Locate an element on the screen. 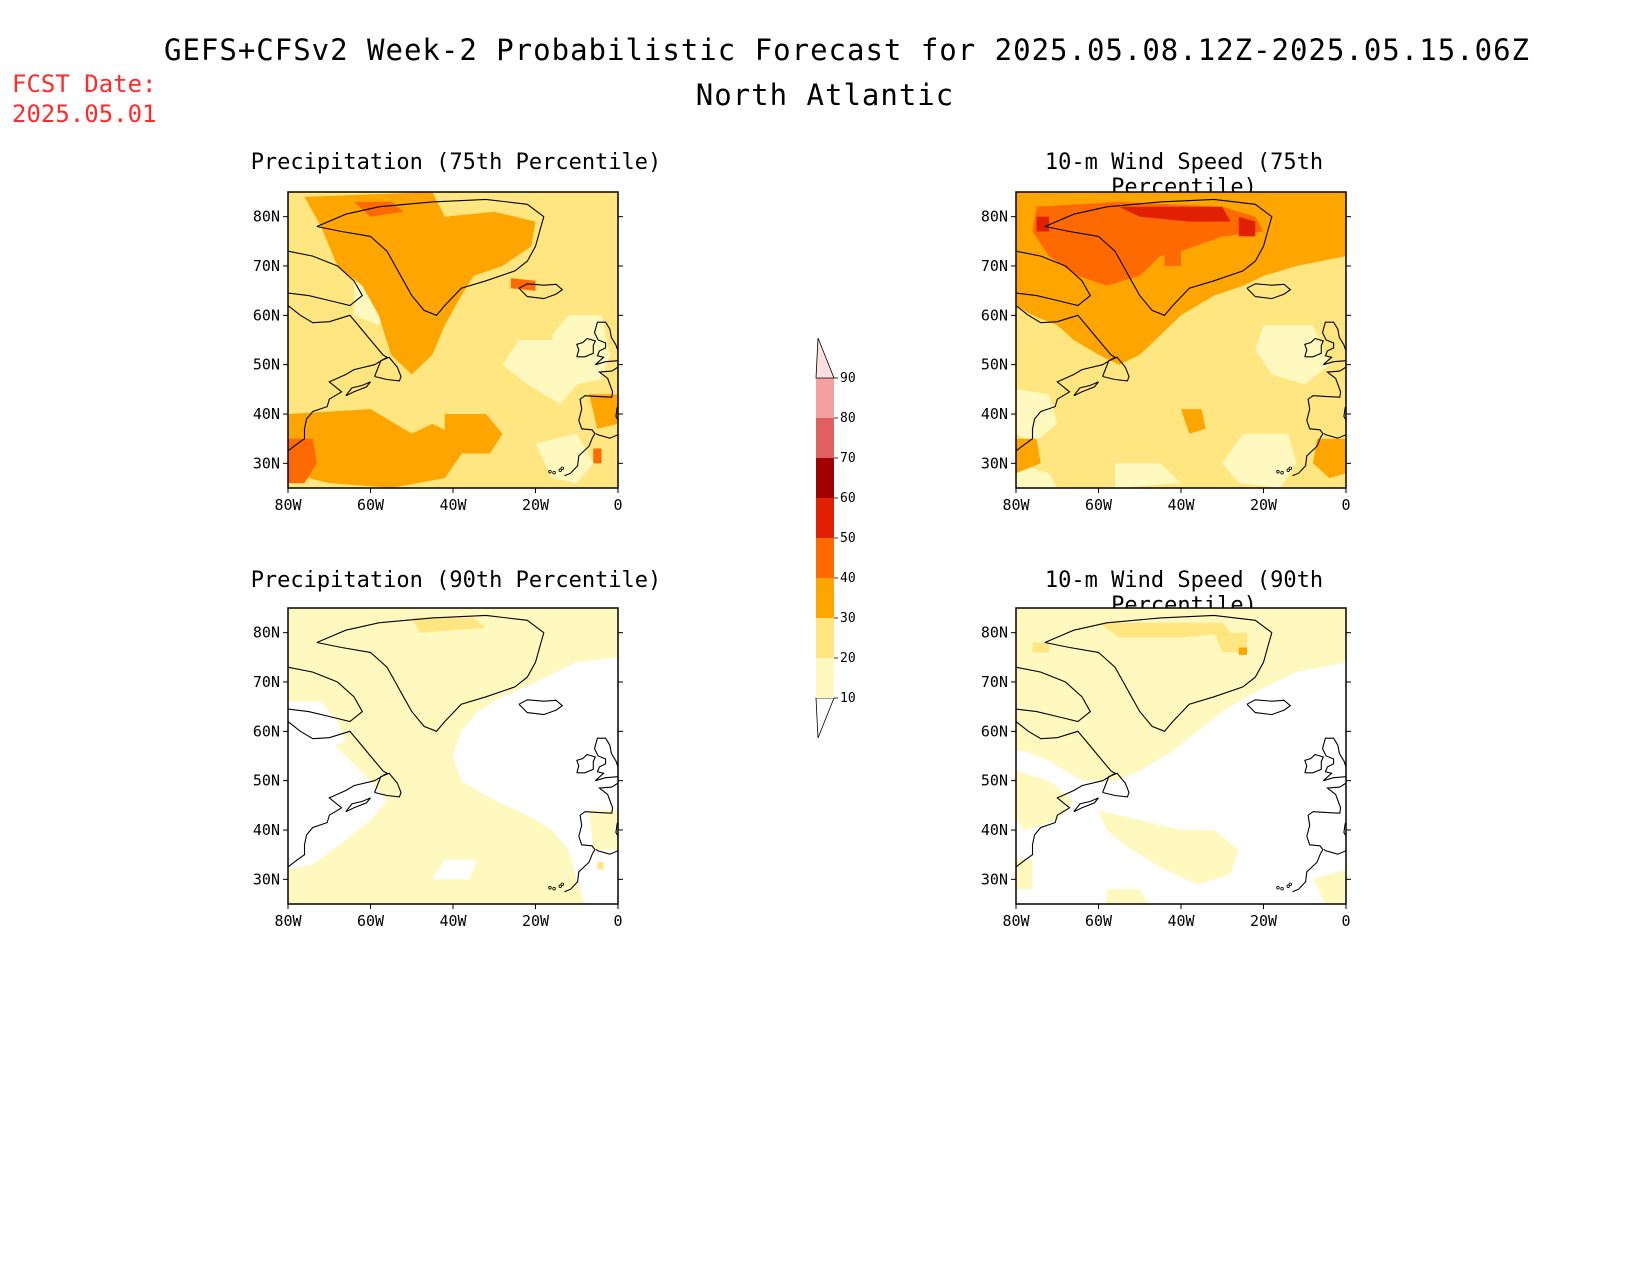  colorbar-level-label: 20 is located at coordinates (848, 658).